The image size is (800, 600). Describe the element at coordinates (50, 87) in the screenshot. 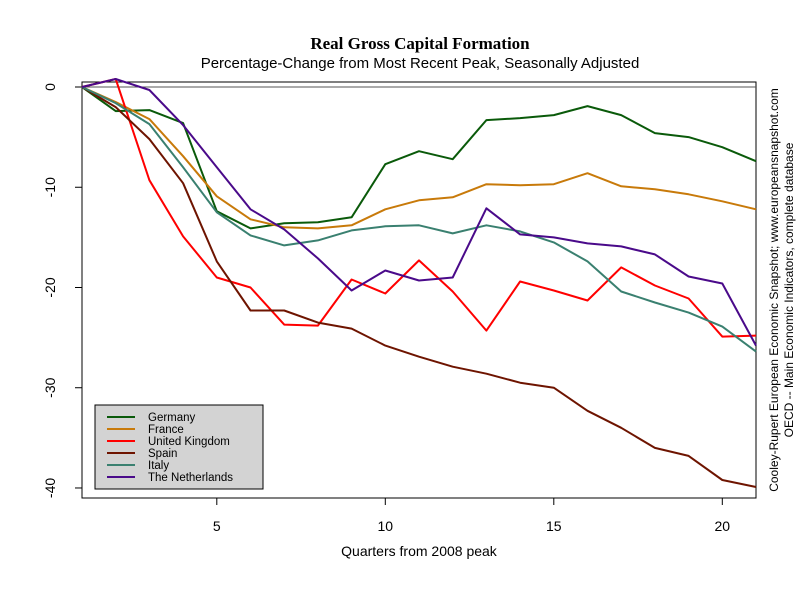

I see `y-tick-label: 0` at that location.